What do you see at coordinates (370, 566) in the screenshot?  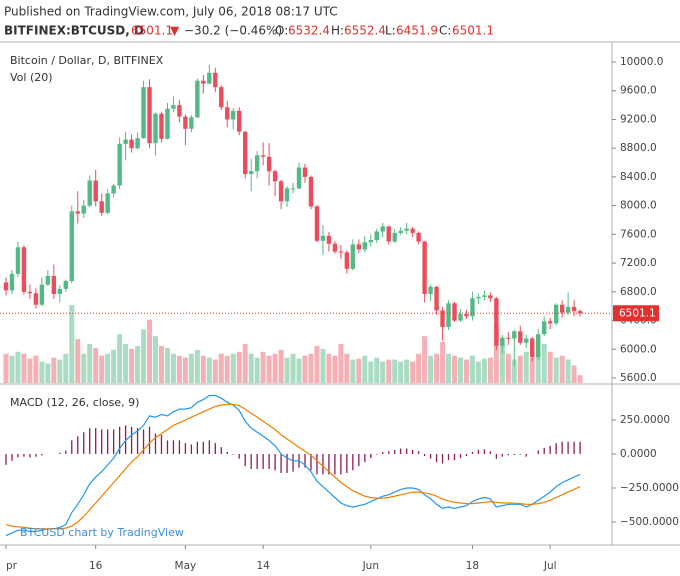 I see `x-tick-label: Jun` at bounding box center [370, 566].